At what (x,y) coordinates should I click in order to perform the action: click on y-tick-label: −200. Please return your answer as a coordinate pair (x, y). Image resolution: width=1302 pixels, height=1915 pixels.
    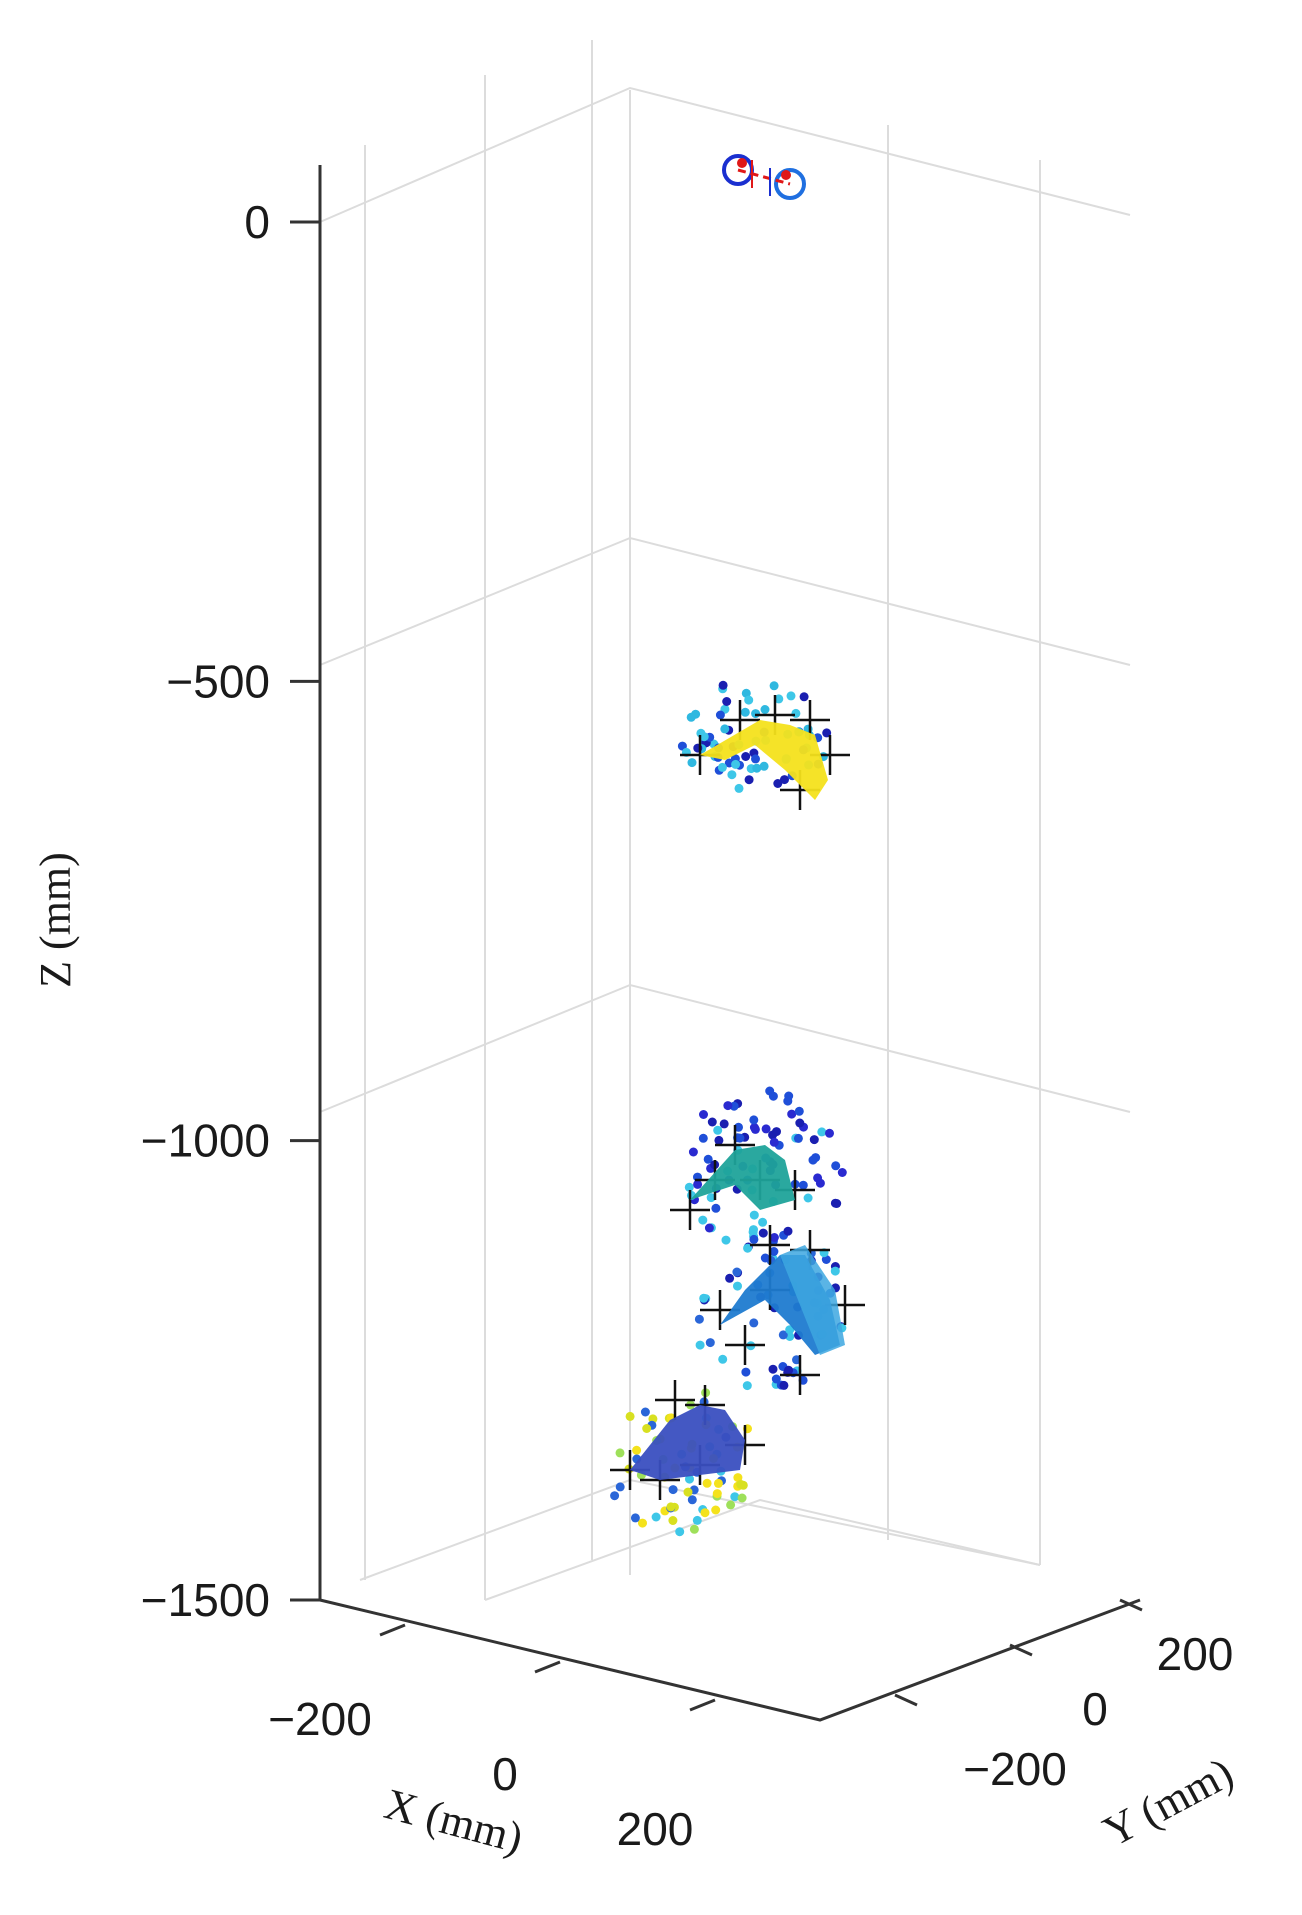
    Looking at the image, I should click on (1015, 1769).